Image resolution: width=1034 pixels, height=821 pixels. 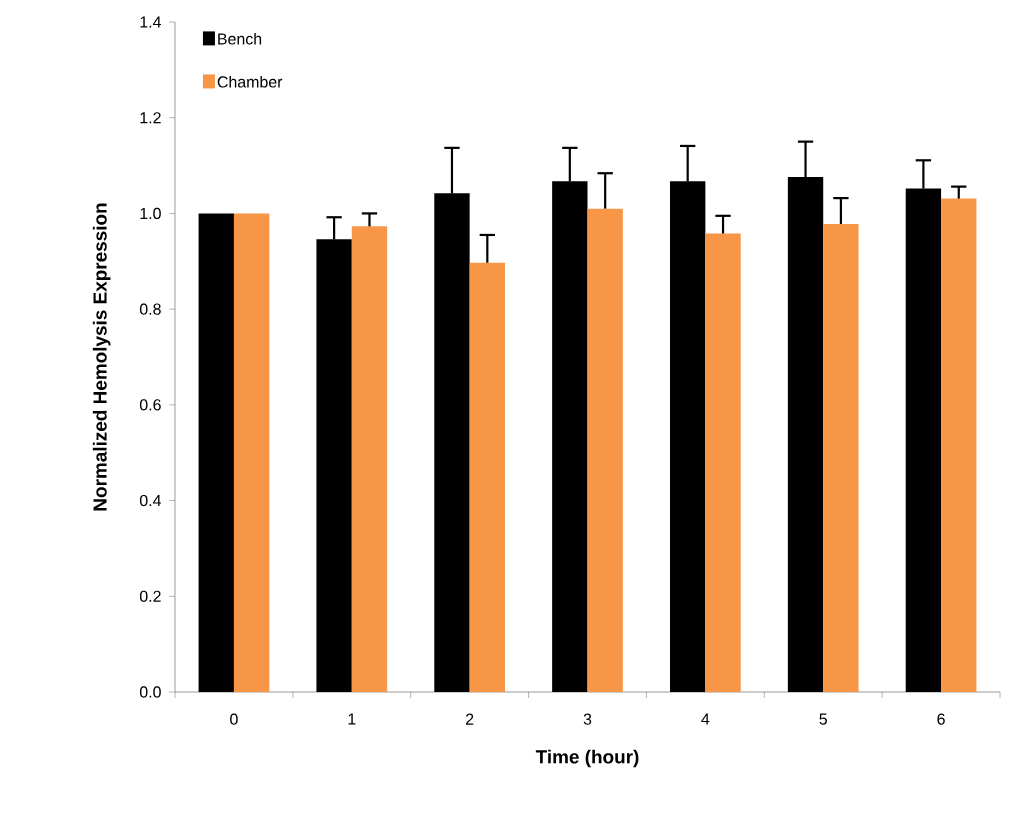 I want to click on y-axis-title: Normalized Hemolysis Expression, so click(x=101, y=357).